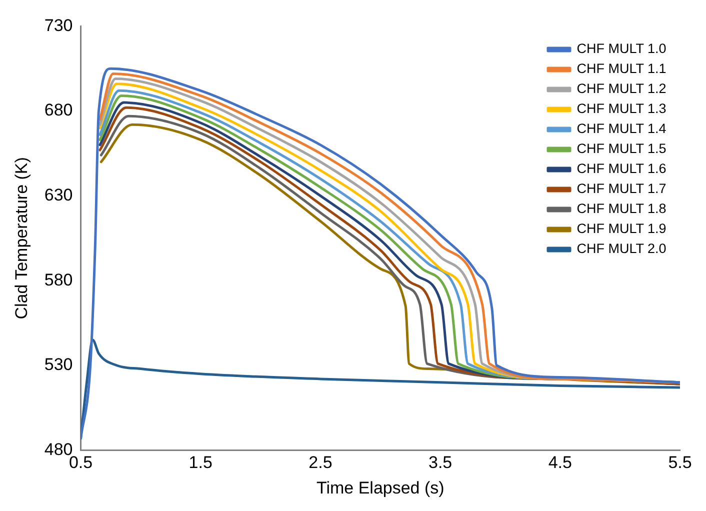 This screenshot has width=706, height=511. I want to click on legend-label: CHF MULT 1.3, so click(621, 108).